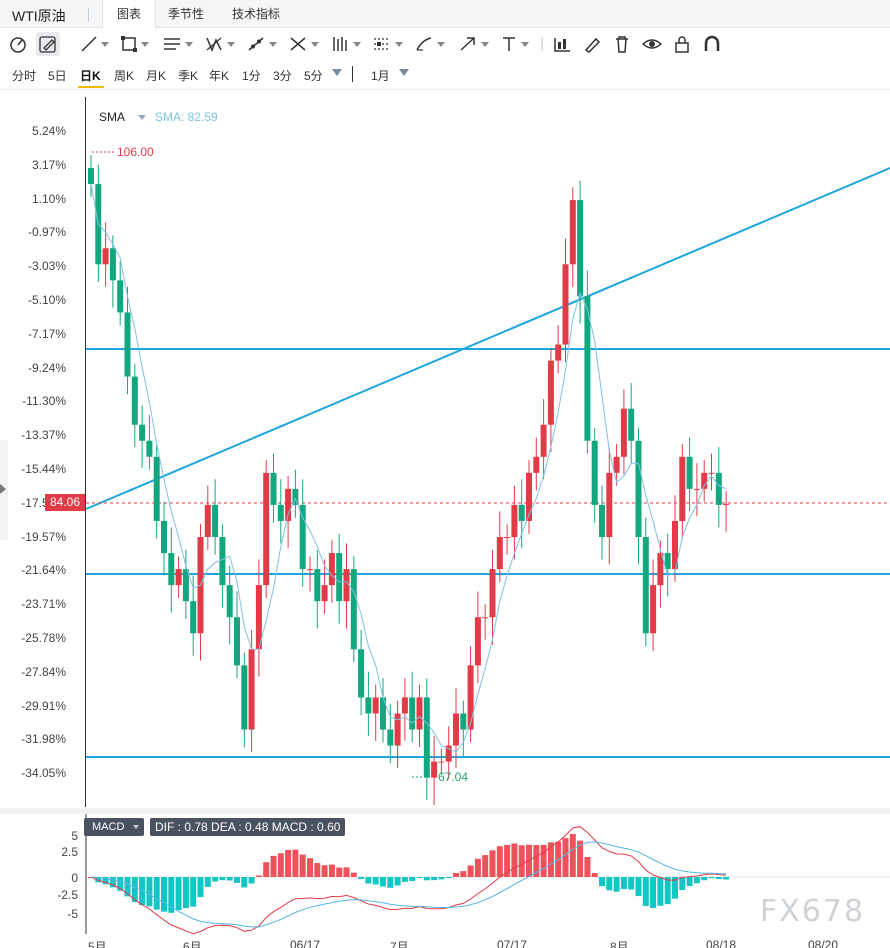  Describe the element at coordinates (46, 367) in the screenshot. I see `y-tick-label: -9.24%` at that location.